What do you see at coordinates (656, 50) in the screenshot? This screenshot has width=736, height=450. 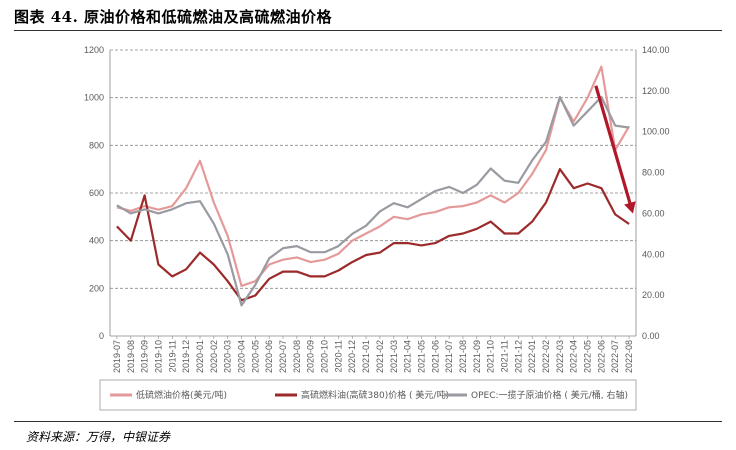 I see `y-tick-label-right: 140.00` at bounding box center [656, 50].